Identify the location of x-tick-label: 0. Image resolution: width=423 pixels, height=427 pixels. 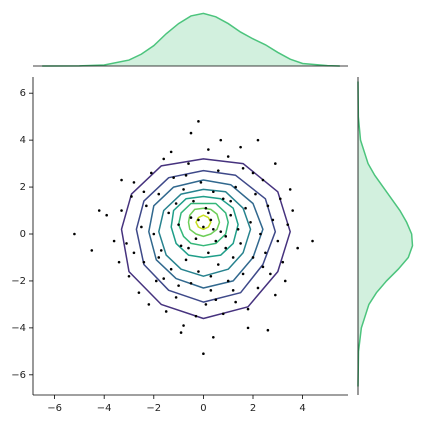
(203, 408).